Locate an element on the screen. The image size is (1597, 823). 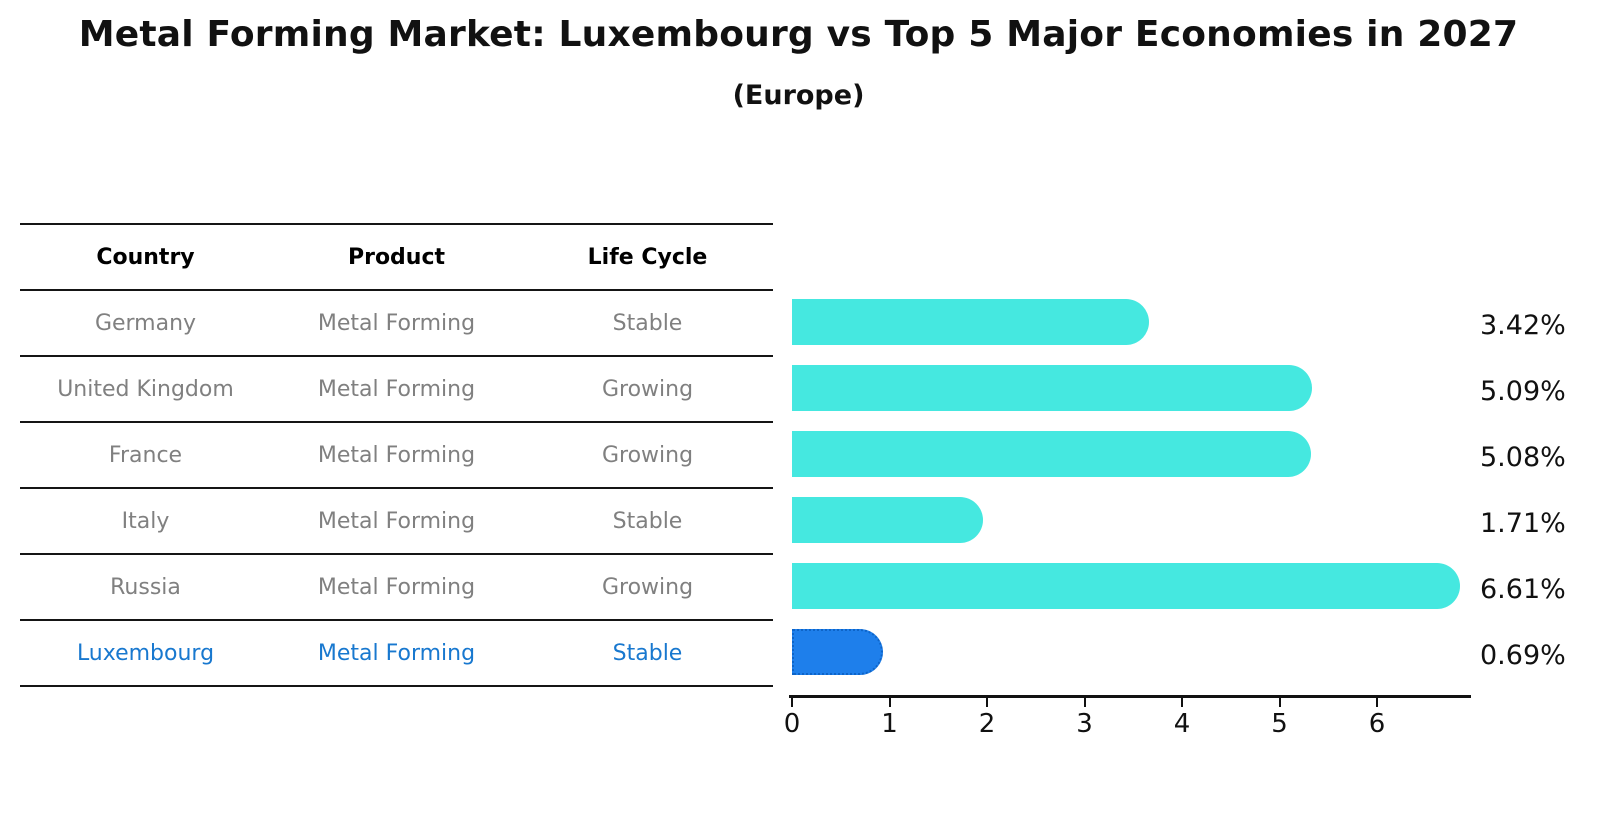
value-label-italy: 1.71% is located at coordinates (1523, 523).